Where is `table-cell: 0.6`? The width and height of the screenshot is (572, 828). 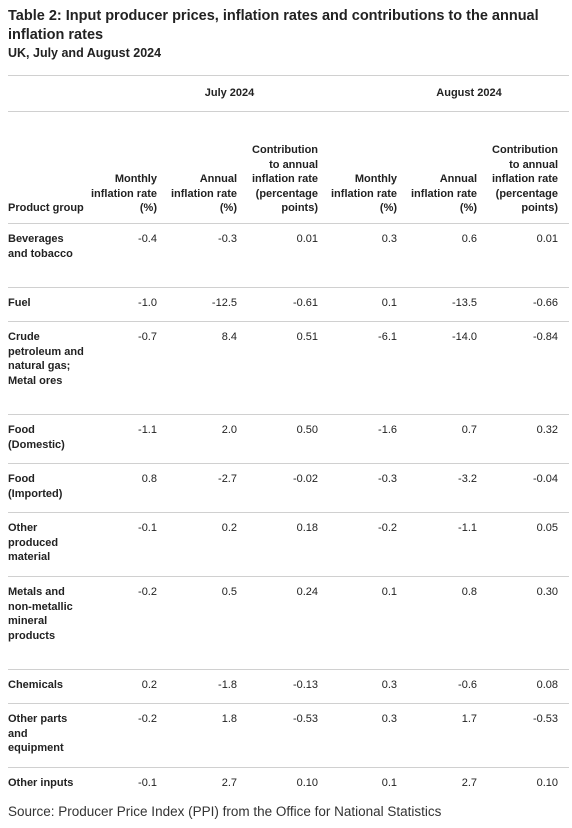 table-cell: 0.6 is located at coordinates (448, 255).